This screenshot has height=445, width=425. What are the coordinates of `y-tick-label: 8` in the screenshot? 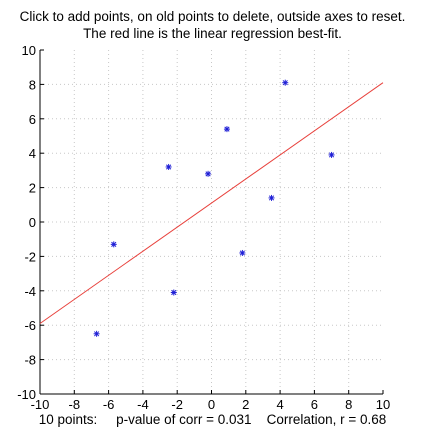 It's located at (32, 84).